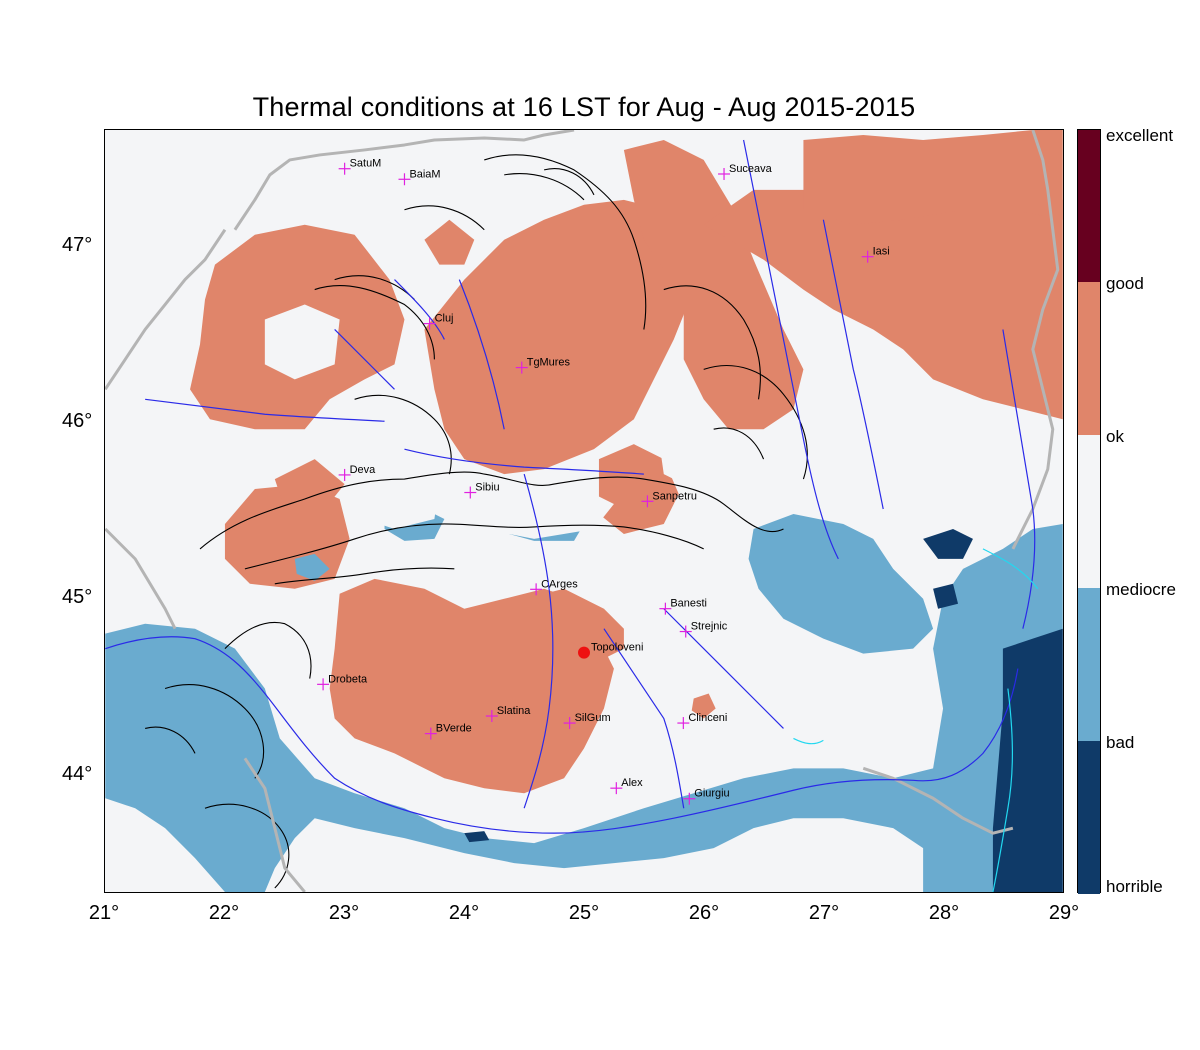  What do you see at coordinates (617, 648) in the screenshot?
I see `city-label: Topoloveni` at bounding box center [617, 648].